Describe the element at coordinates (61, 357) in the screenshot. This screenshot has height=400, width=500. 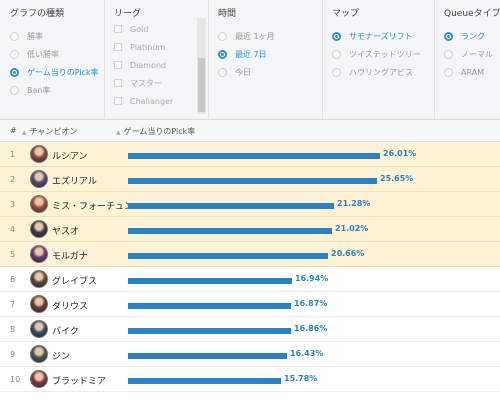
I see `champion-name: ジン` at that location.